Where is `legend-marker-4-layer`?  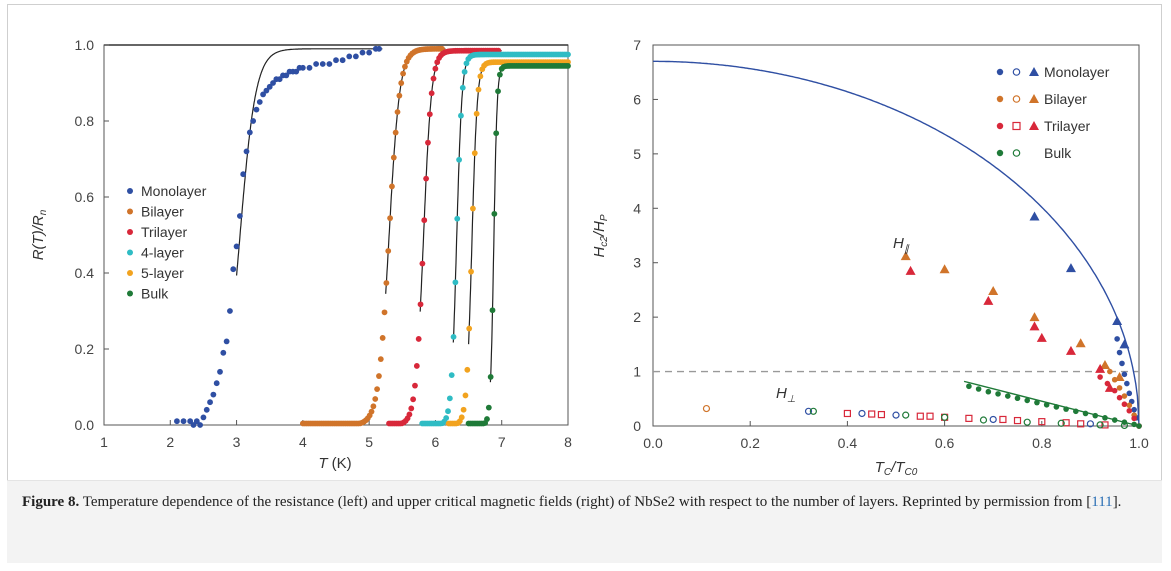
legend-marker-4-layer is located at coordinates (130, 252).